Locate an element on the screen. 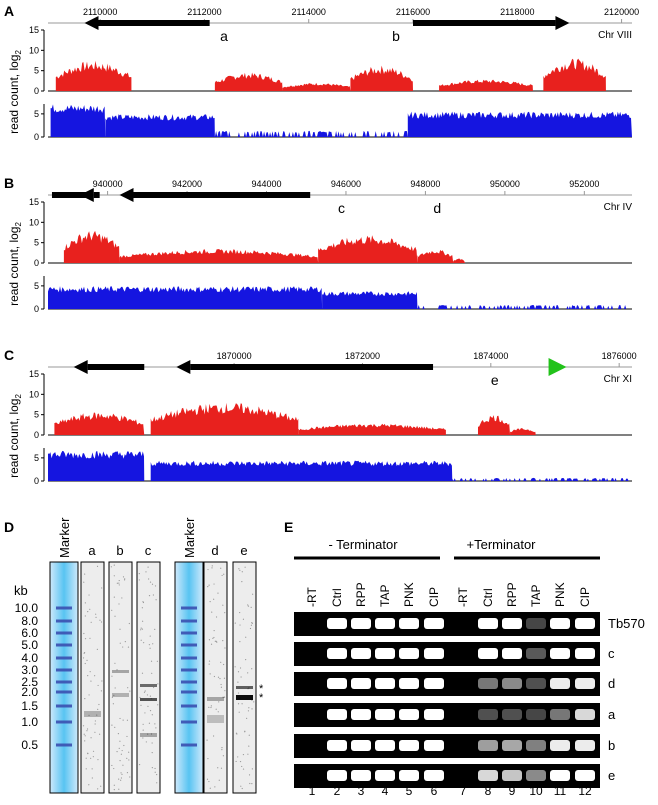  size-label: 1.0 is located at coordinates (29, 722).